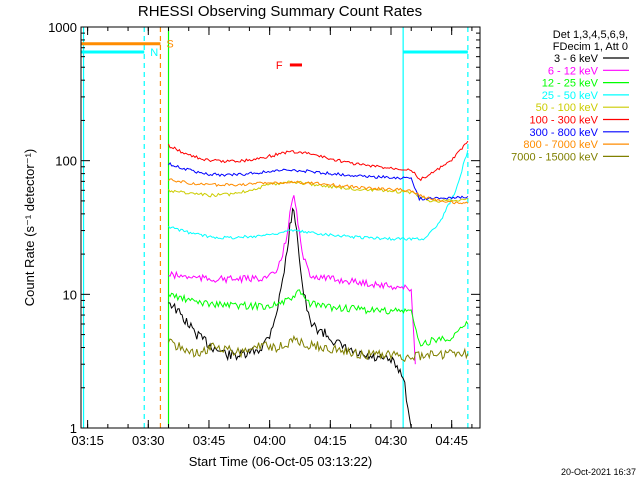 This screenshot has height=480, width=640. I want to click on legend-entry-label: 50 - 100 keV, so click(567, 108).